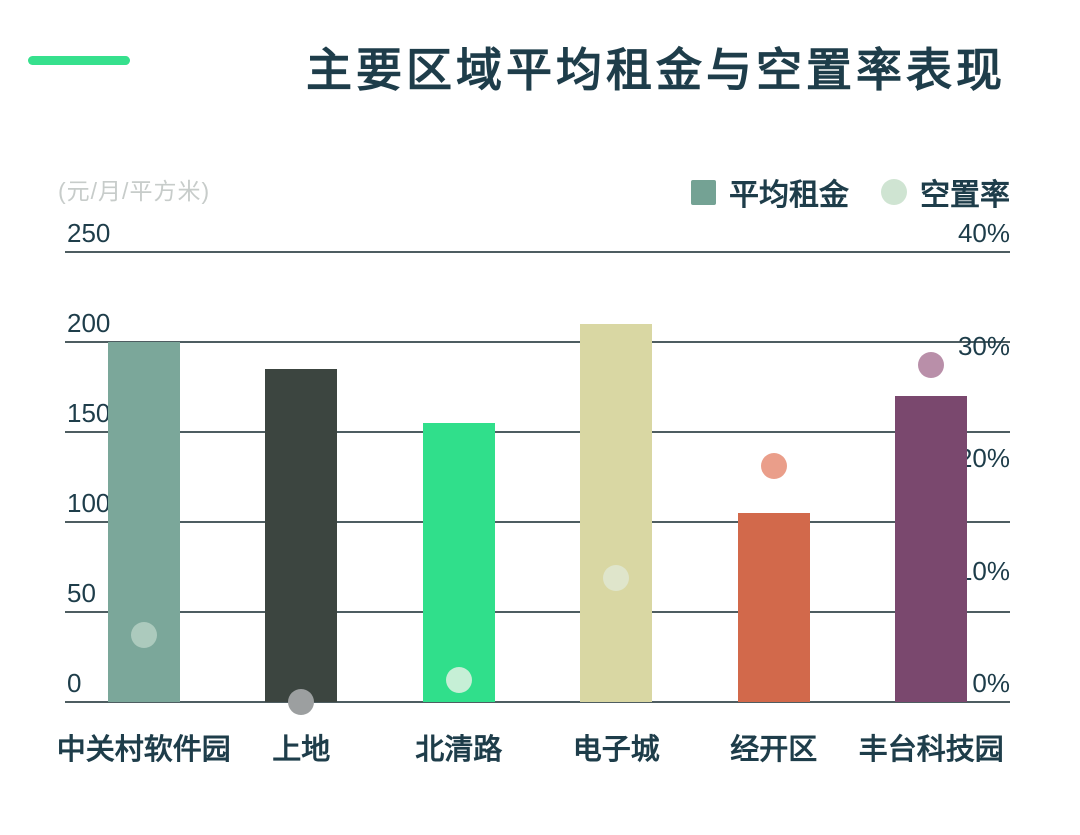  What do you see at coordinates (616, 750) in the screenshot?
I see `category-label: 电子城` at bounding box center [616, 750].